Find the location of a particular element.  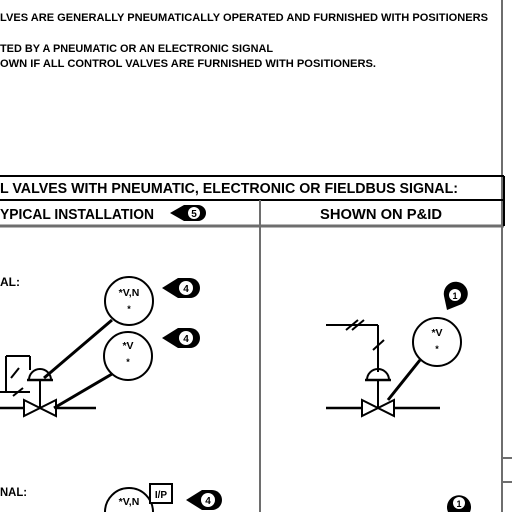

right-reference-tag-1: 1 is located at coordinates (455, 295).